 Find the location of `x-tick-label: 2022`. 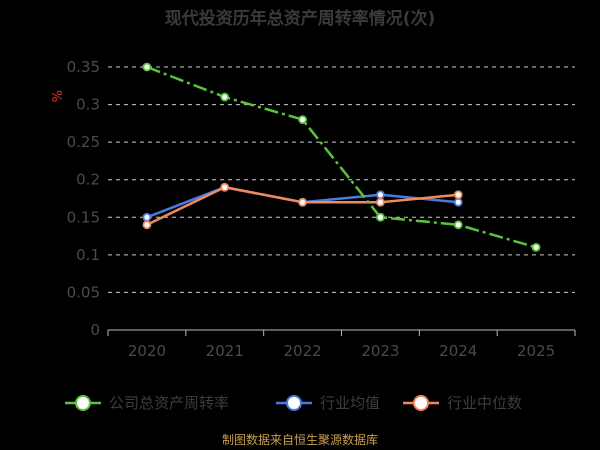

x-tick-label: 2022 is located at coordinates (302, 351).